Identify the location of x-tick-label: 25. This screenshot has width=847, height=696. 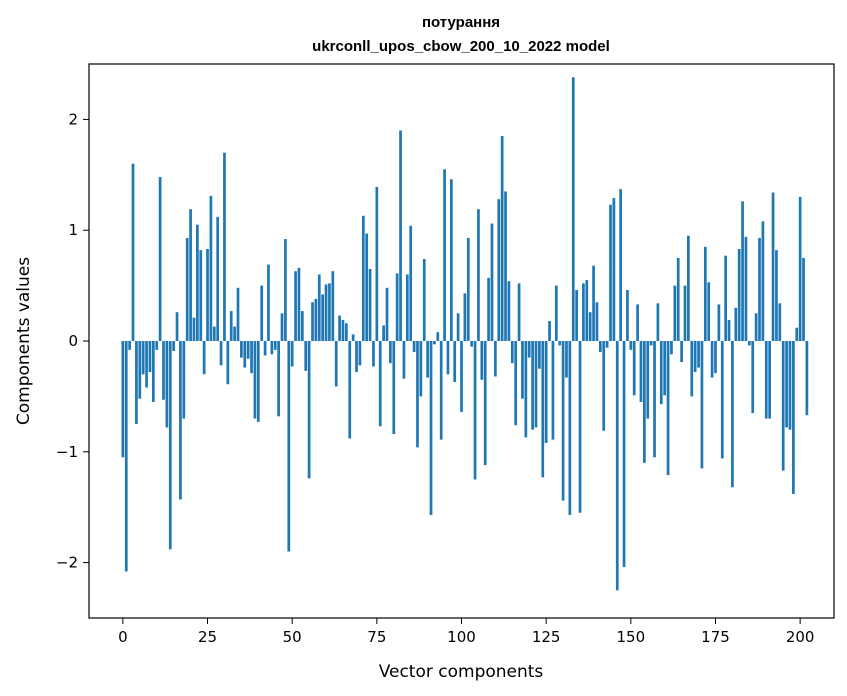
(207, 637).